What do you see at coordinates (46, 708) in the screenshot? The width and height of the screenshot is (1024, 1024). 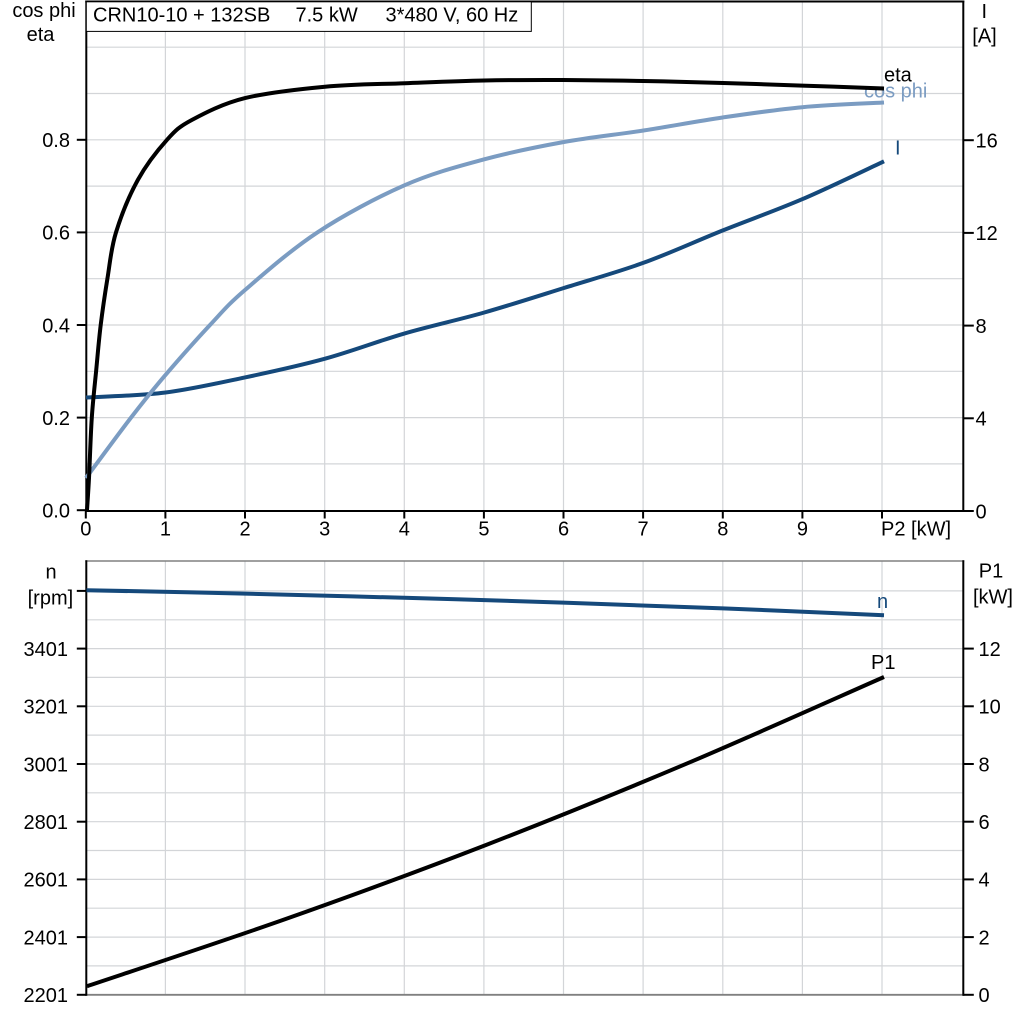 I see `svg-text: 3201` at bounding box center [46, 708].